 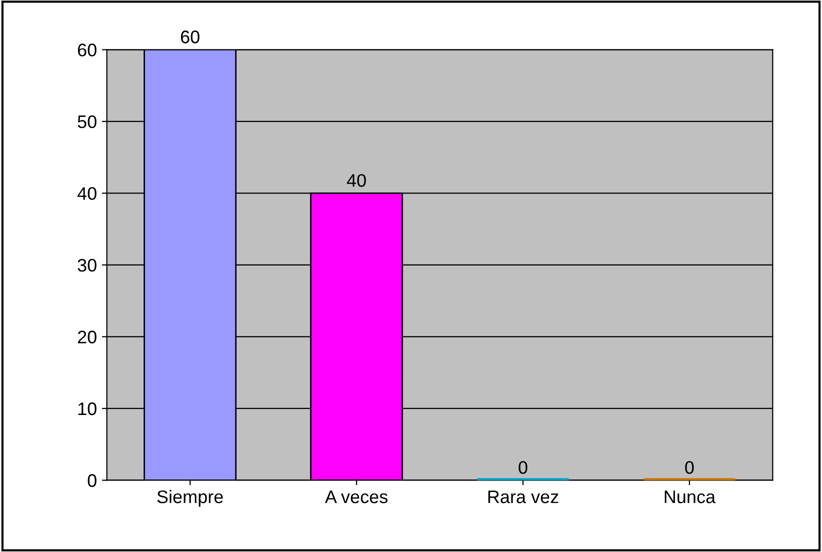 I want to click on y-tick-label: 20, so click(x=87, y=337).